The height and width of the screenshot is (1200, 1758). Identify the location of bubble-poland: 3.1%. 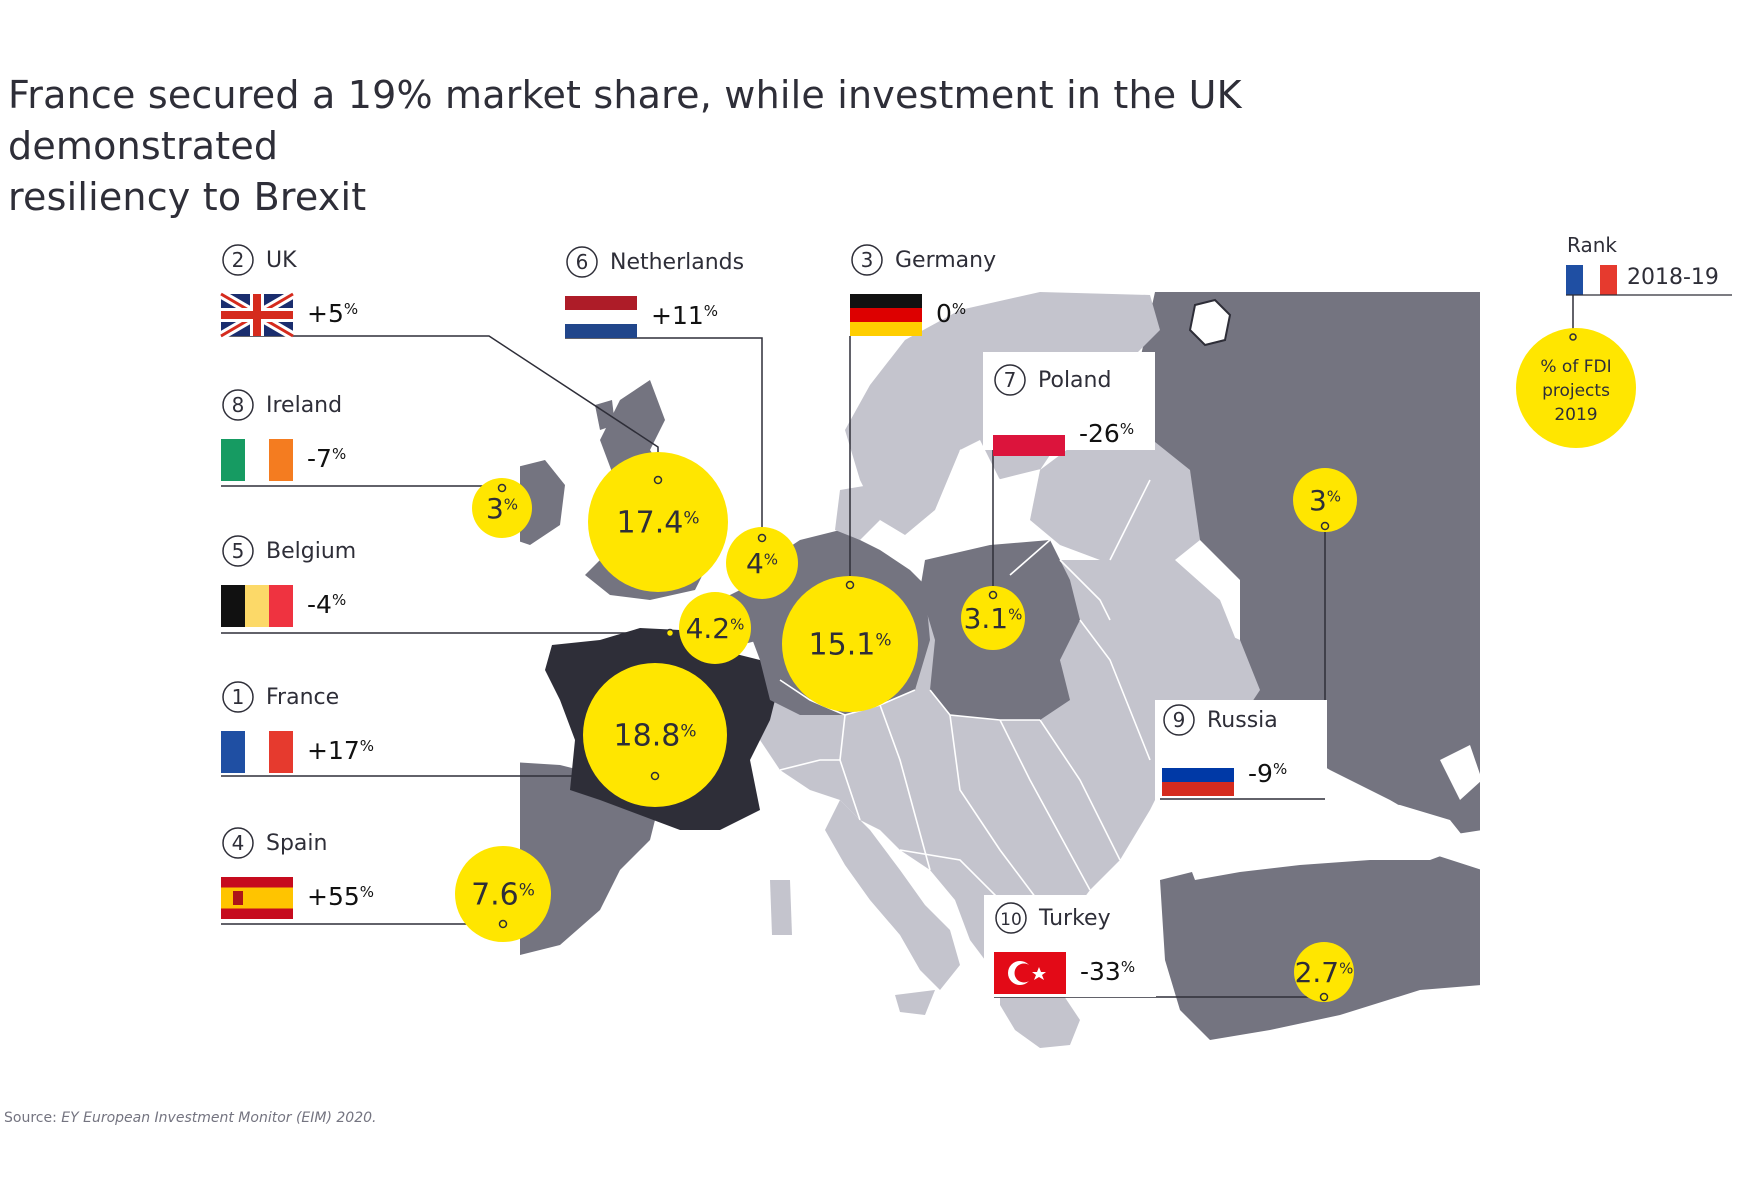
(993, 618).